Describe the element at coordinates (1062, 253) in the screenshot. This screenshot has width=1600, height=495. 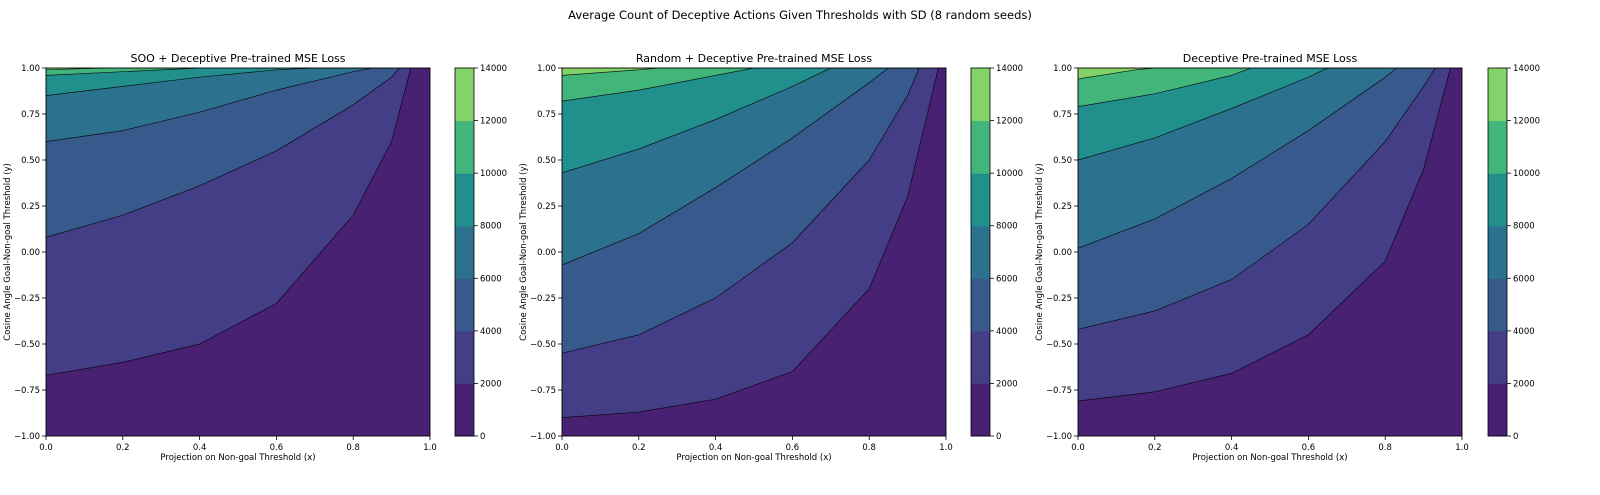
I see `y-tick-label: 0.00` at that location.